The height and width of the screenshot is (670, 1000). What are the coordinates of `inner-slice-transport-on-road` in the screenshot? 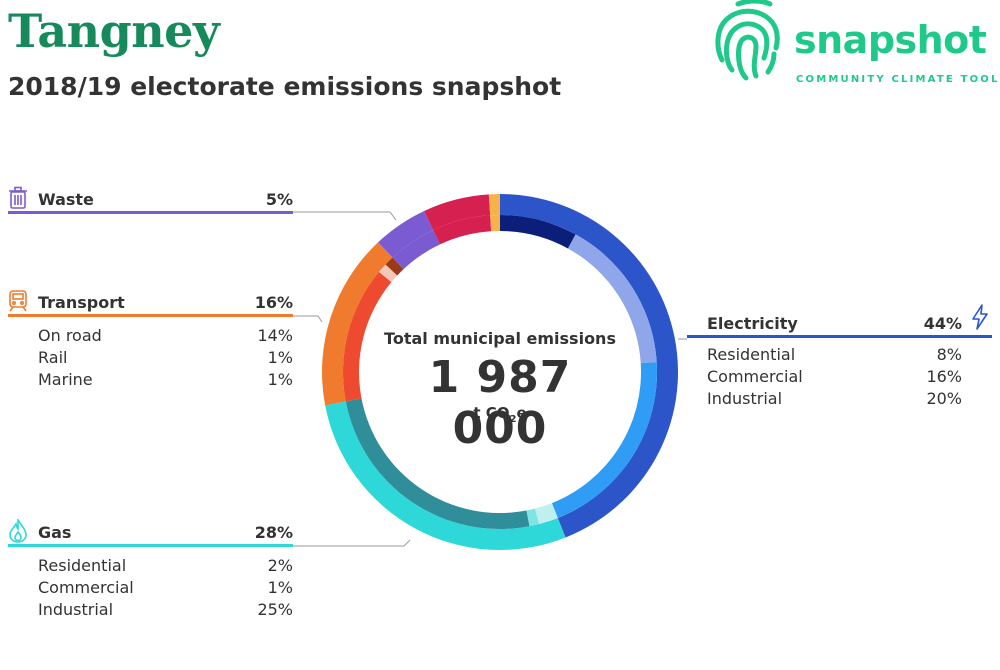 It's located at (367, 336).